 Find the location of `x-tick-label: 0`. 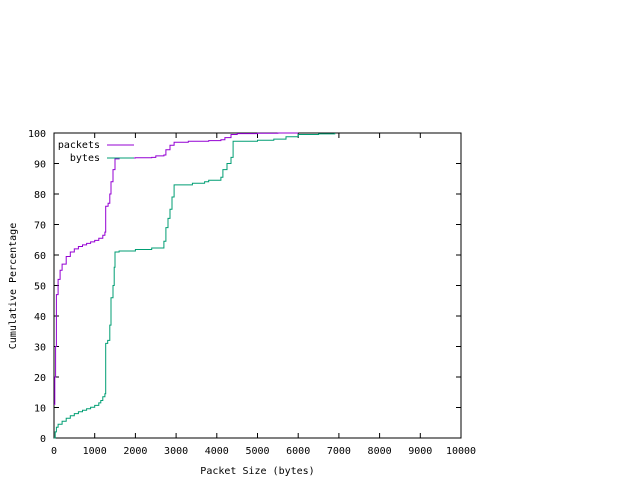

x-tick-label: 0 is located at coordinates (54, 451).